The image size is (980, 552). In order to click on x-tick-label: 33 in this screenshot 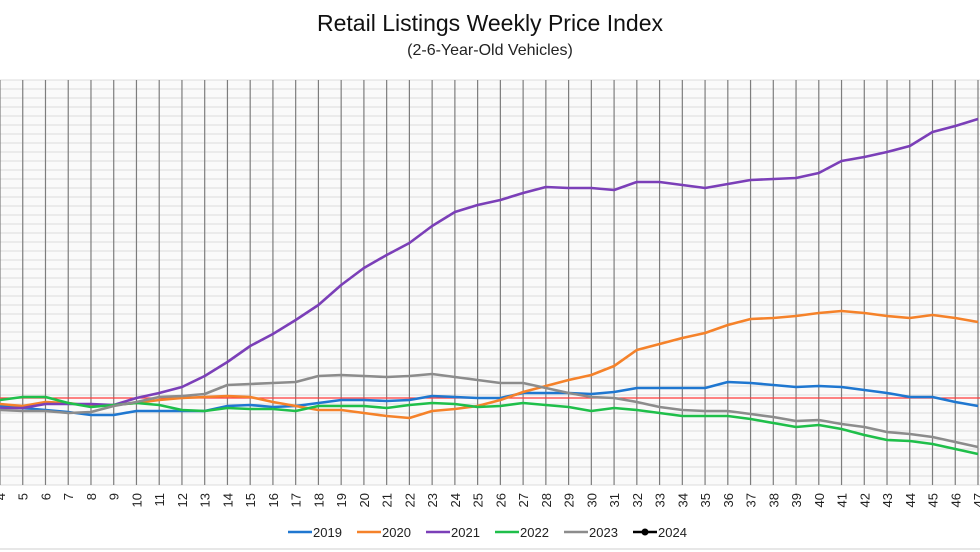, I will do `click(660, 500)`.